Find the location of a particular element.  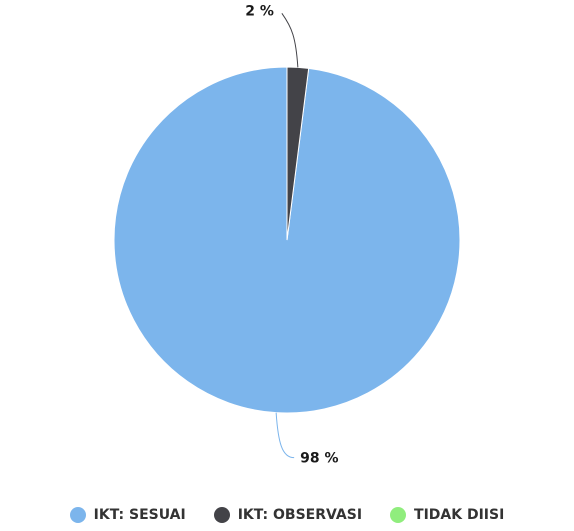

data-label: 98 % is located at coordinates (319, 459).